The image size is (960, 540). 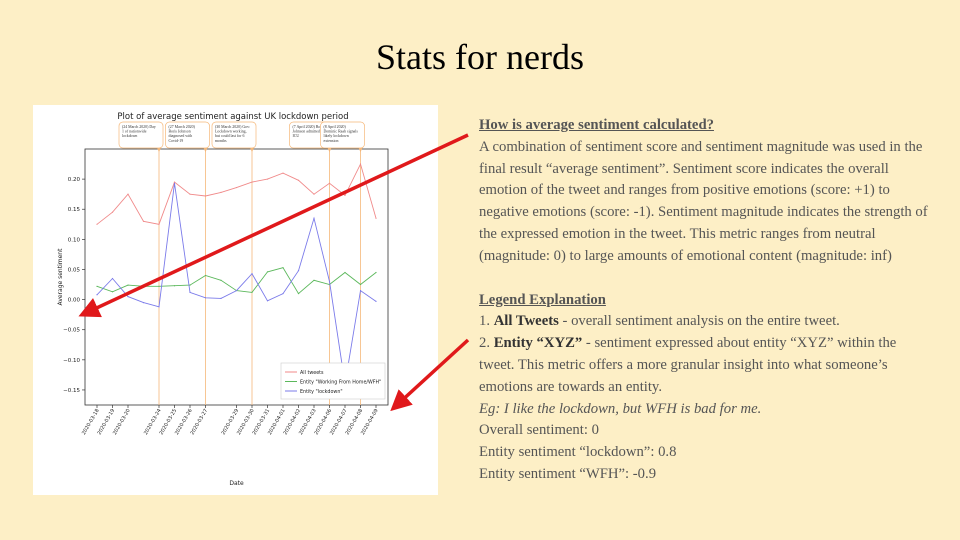 What do you see at coordinates (71, 331) in the screenshot?
I see `y-tick-label: −0.05` at bounding box center [71, 331].